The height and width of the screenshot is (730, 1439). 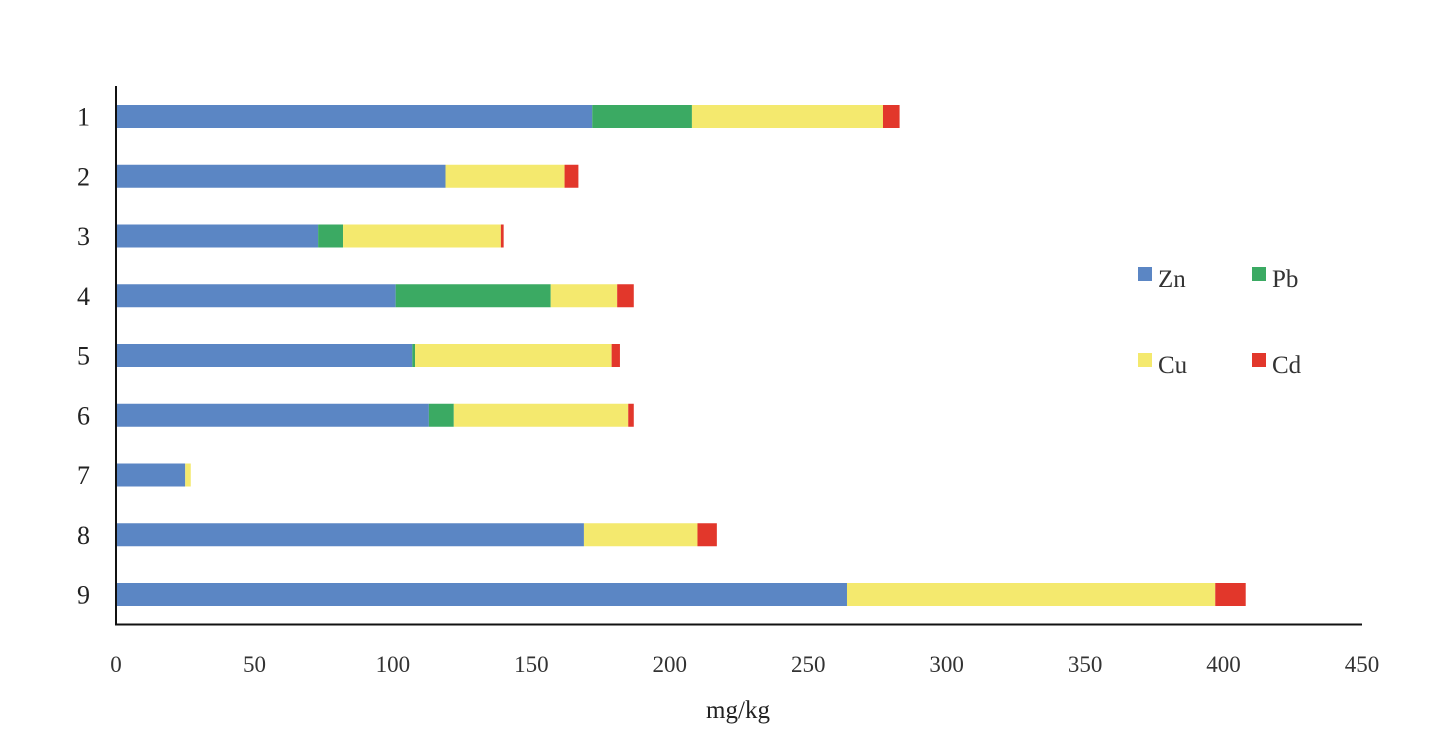 What do you see at coordinates (83, 595) in the screenshot?
I see `category-label: 9` at bounding box center [83, 595].